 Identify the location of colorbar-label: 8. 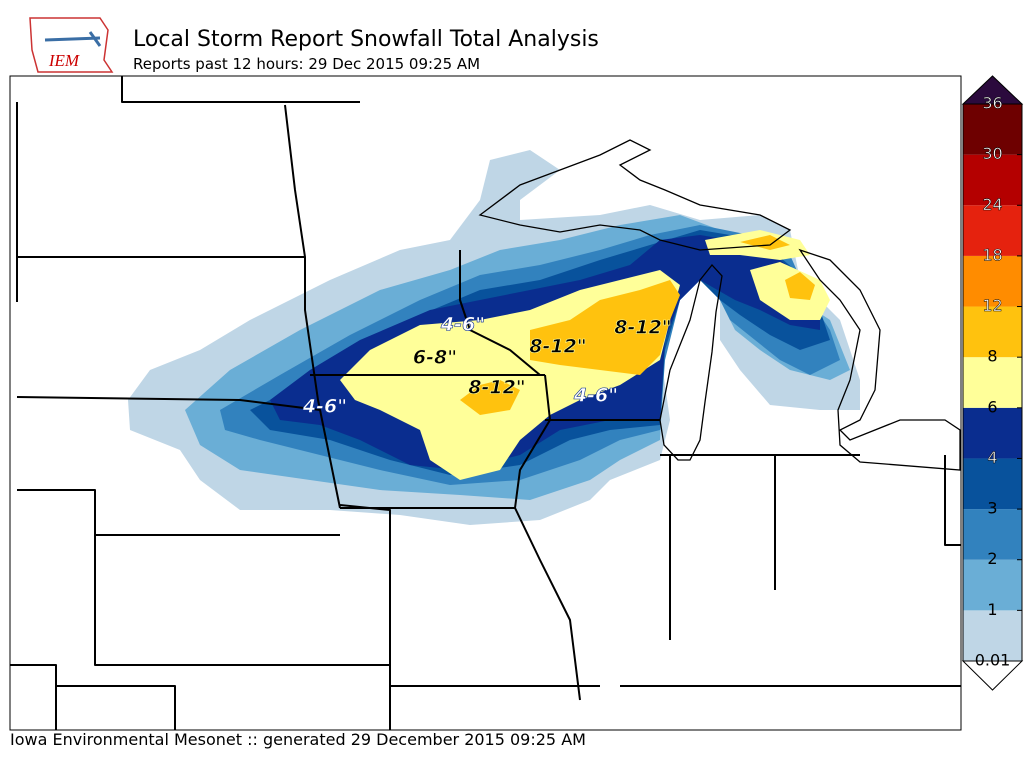
(992, 356).